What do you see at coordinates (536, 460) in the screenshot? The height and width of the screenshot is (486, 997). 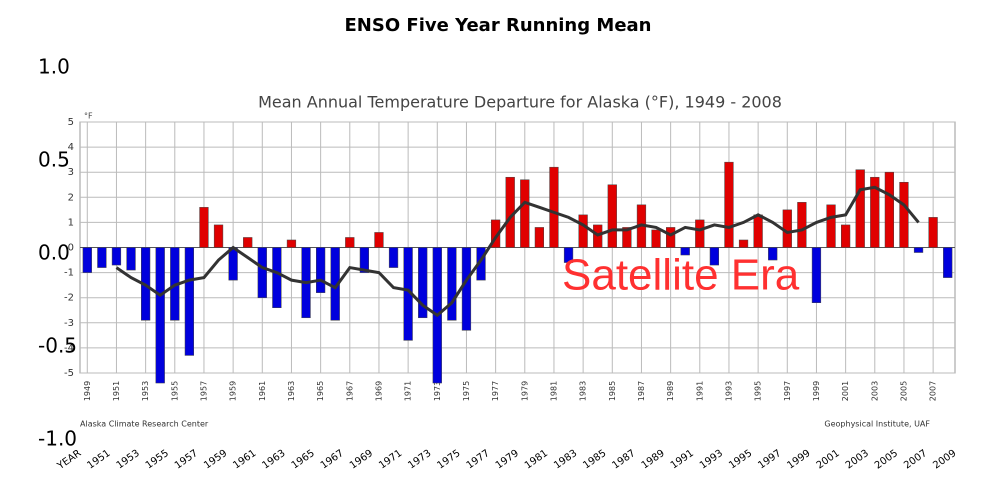 I see `outer-x-tick-label: 1981` at bounding box center [536, 460].